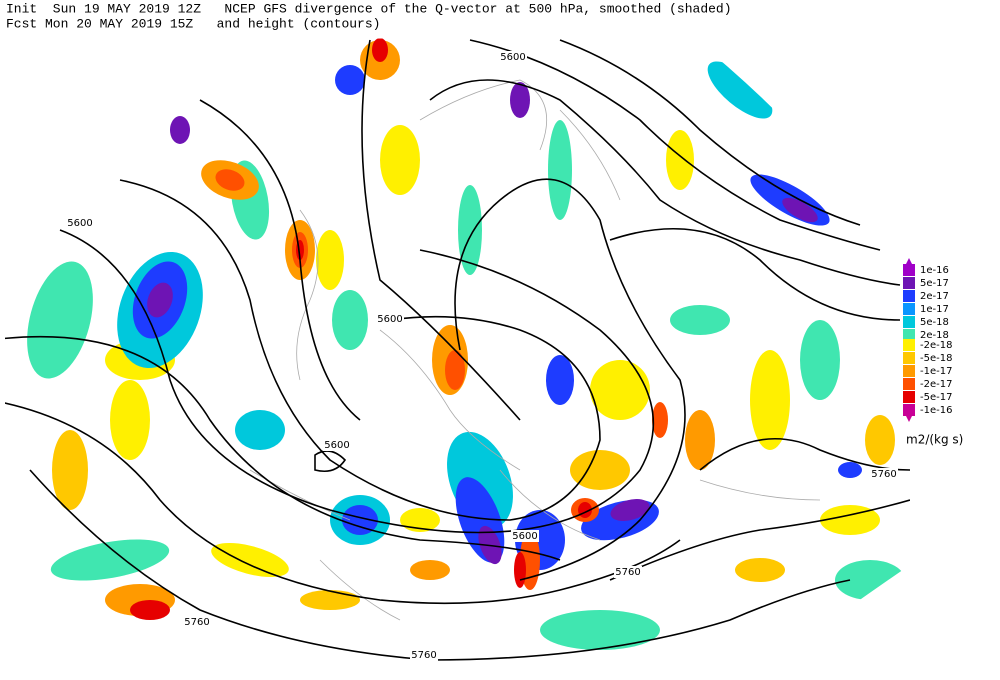 Image resolution: width=1000 pixels, height=680 pixels. I want to click on legend-label: -2e-18, so click(936, 345).